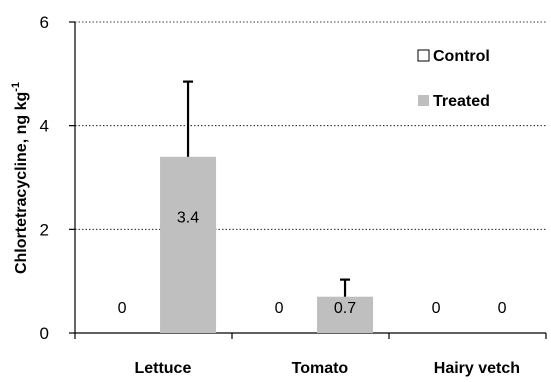 The image size is (551, 382). What do you see at coordinates (44, 178) in the screenshot?
I see `y-tick-labels: 0 2 4 6` at bounding box center [44, 178].